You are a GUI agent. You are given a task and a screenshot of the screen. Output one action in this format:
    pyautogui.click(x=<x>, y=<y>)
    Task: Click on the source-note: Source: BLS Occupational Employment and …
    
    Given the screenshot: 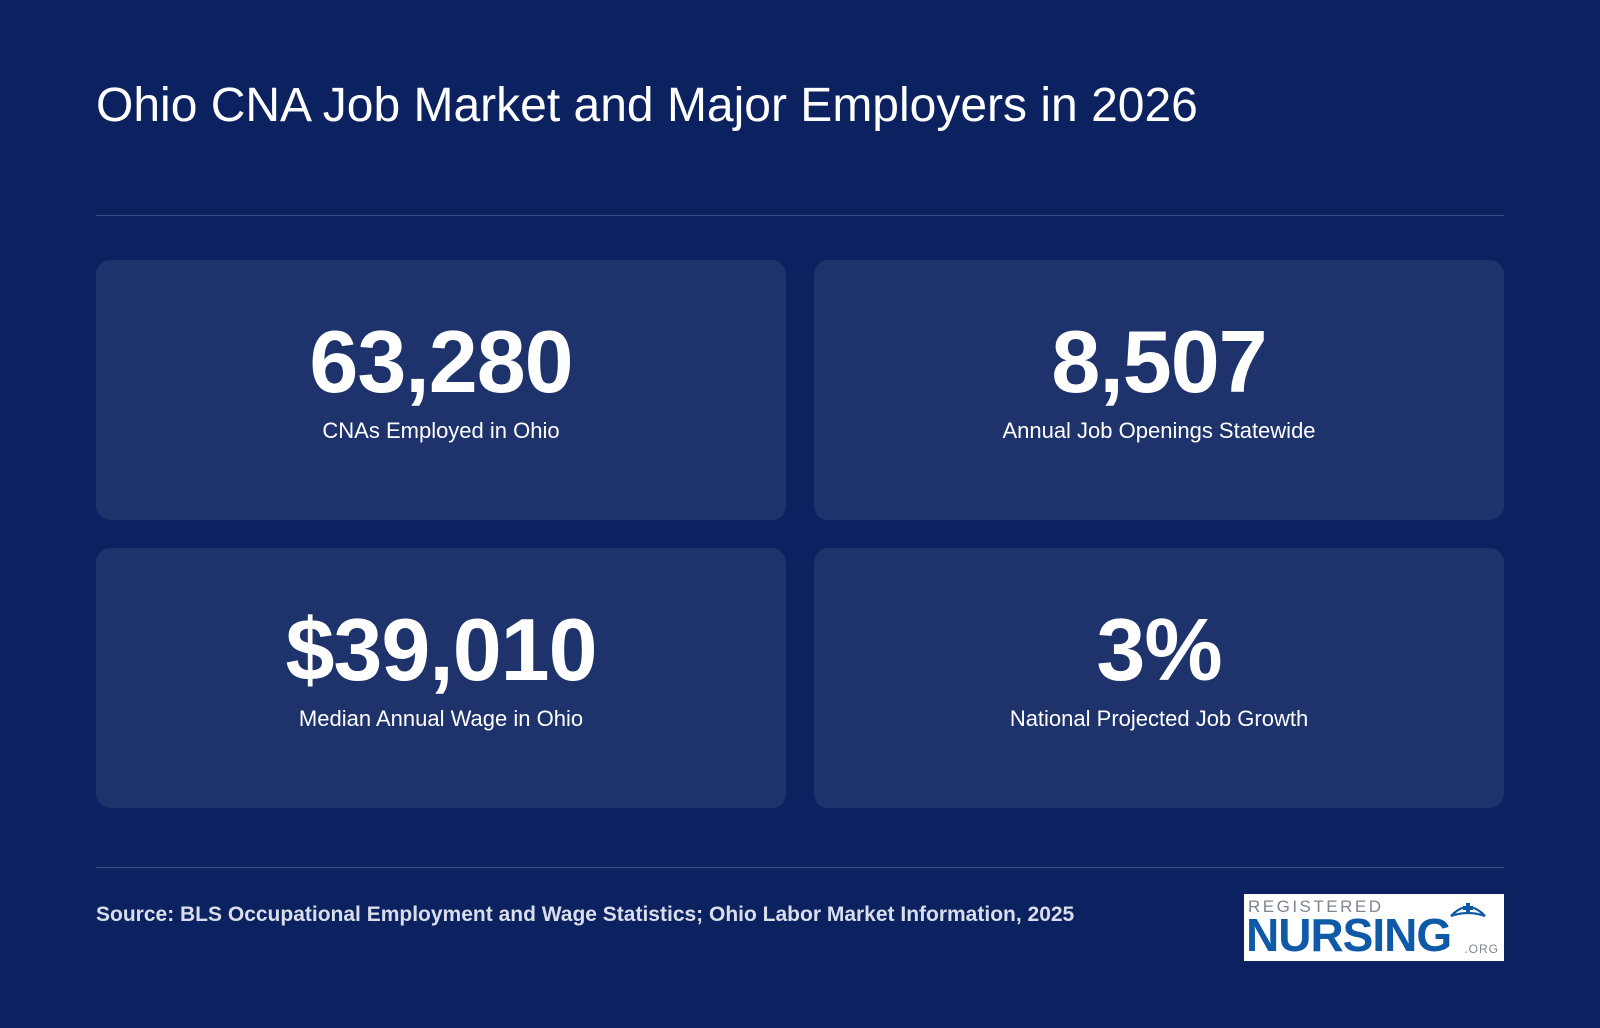 What is the action you would take?
    pyautogui.click(x=585, y=914)
    